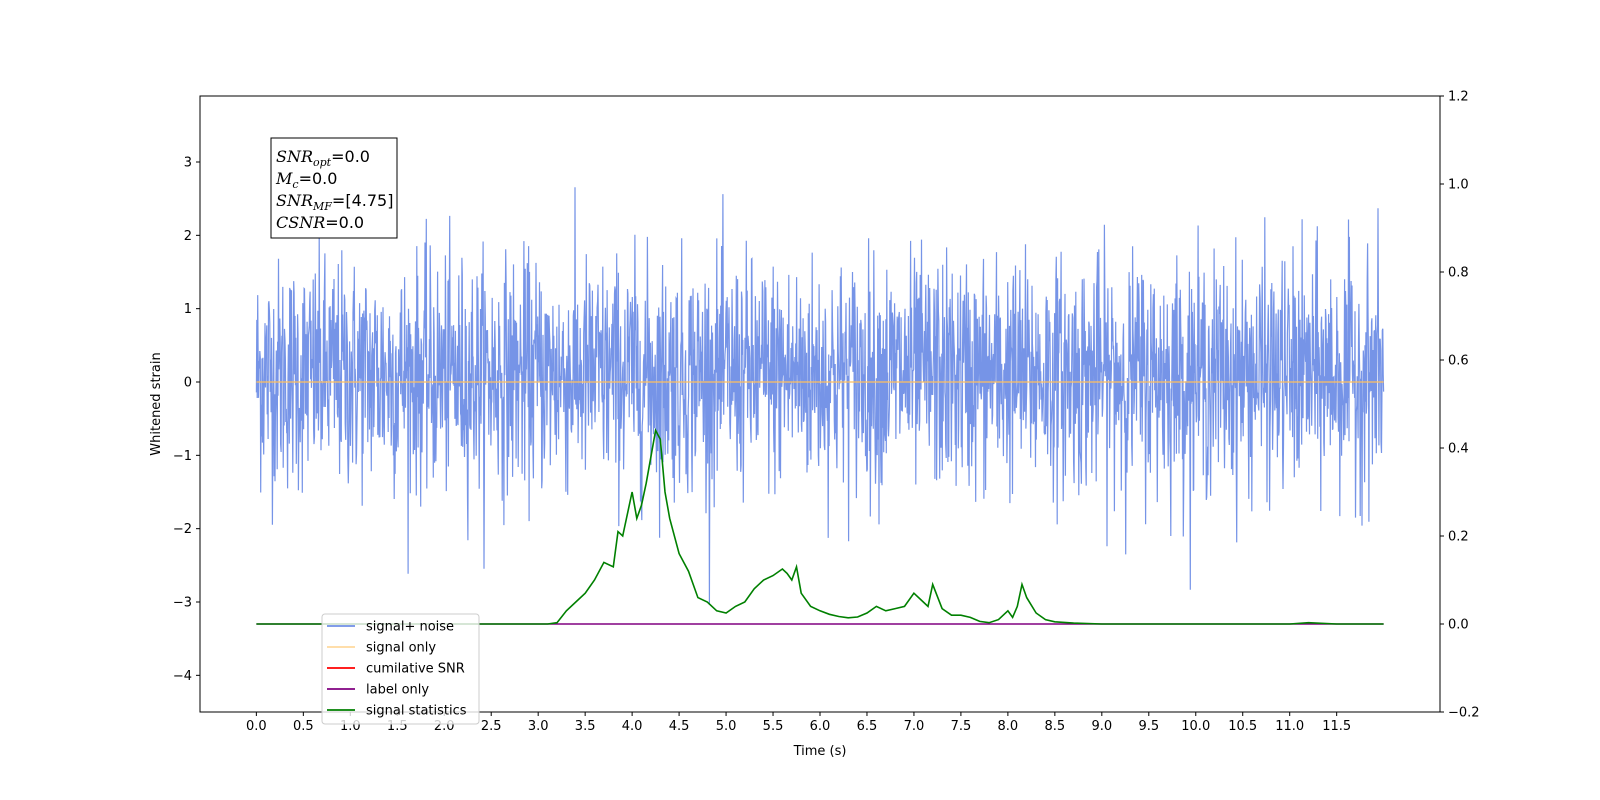 This screenshot has width=1600, height=800. What do you see at coordinates (1055, 726) in the screenshot?
I see `x-tick-label: 8.5` at bounding box center [1055, 726].